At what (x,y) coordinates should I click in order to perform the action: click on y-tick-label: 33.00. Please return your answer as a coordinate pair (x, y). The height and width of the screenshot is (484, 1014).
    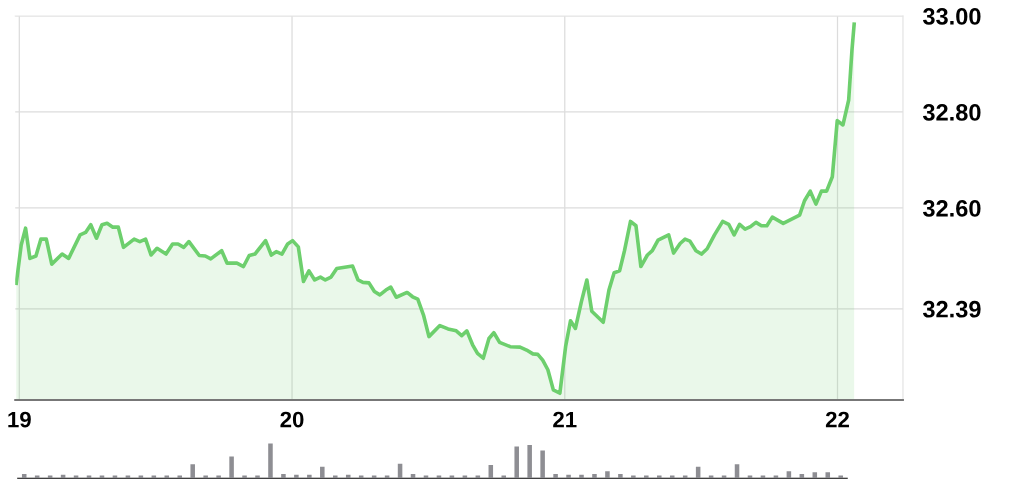
    Looking at the image, I should click on (951, 16).